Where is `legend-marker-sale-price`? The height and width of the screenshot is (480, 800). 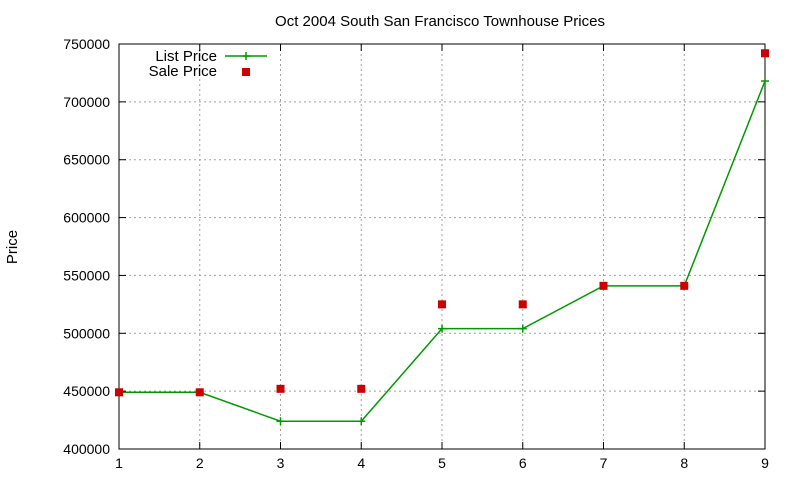 legend-marker-sale-price is located at coordinates (246, 72).